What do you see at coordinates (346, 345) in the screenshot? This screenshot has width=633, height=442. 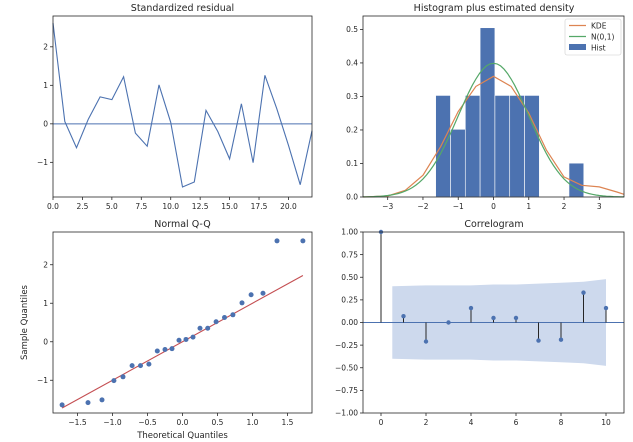 I see `correlogram-y-tick-label: −0.25` at bounding box center [346, 345].